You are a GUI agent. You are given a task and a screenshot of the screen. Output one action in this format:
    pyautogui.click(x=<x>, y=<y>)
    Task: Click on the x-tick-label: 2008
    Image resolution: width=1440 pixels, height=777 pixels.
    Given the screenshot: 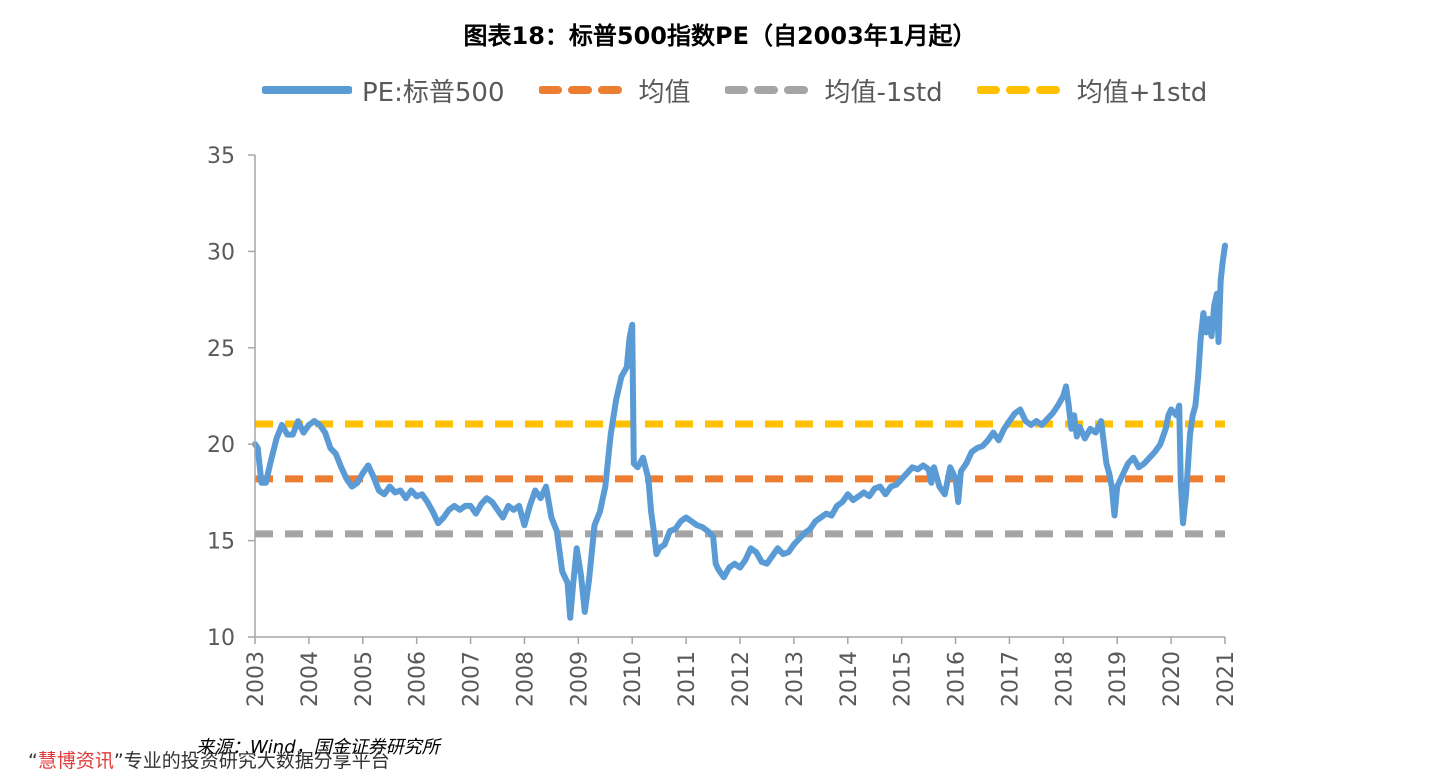 What is the action you would take?
    pyautogui.click(x=525, y=679)
    